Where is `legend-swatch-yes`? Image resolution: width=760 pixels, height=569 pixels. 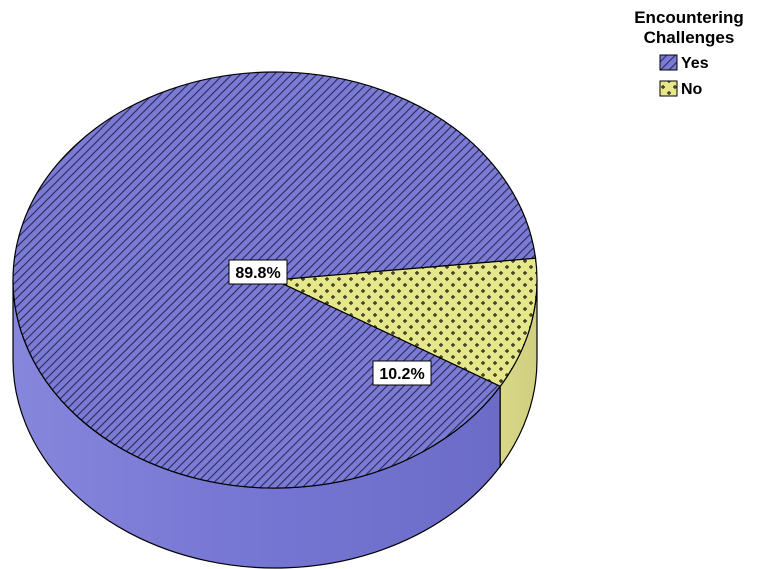
legend-swatch-yes is located at coordinates (668, 62).